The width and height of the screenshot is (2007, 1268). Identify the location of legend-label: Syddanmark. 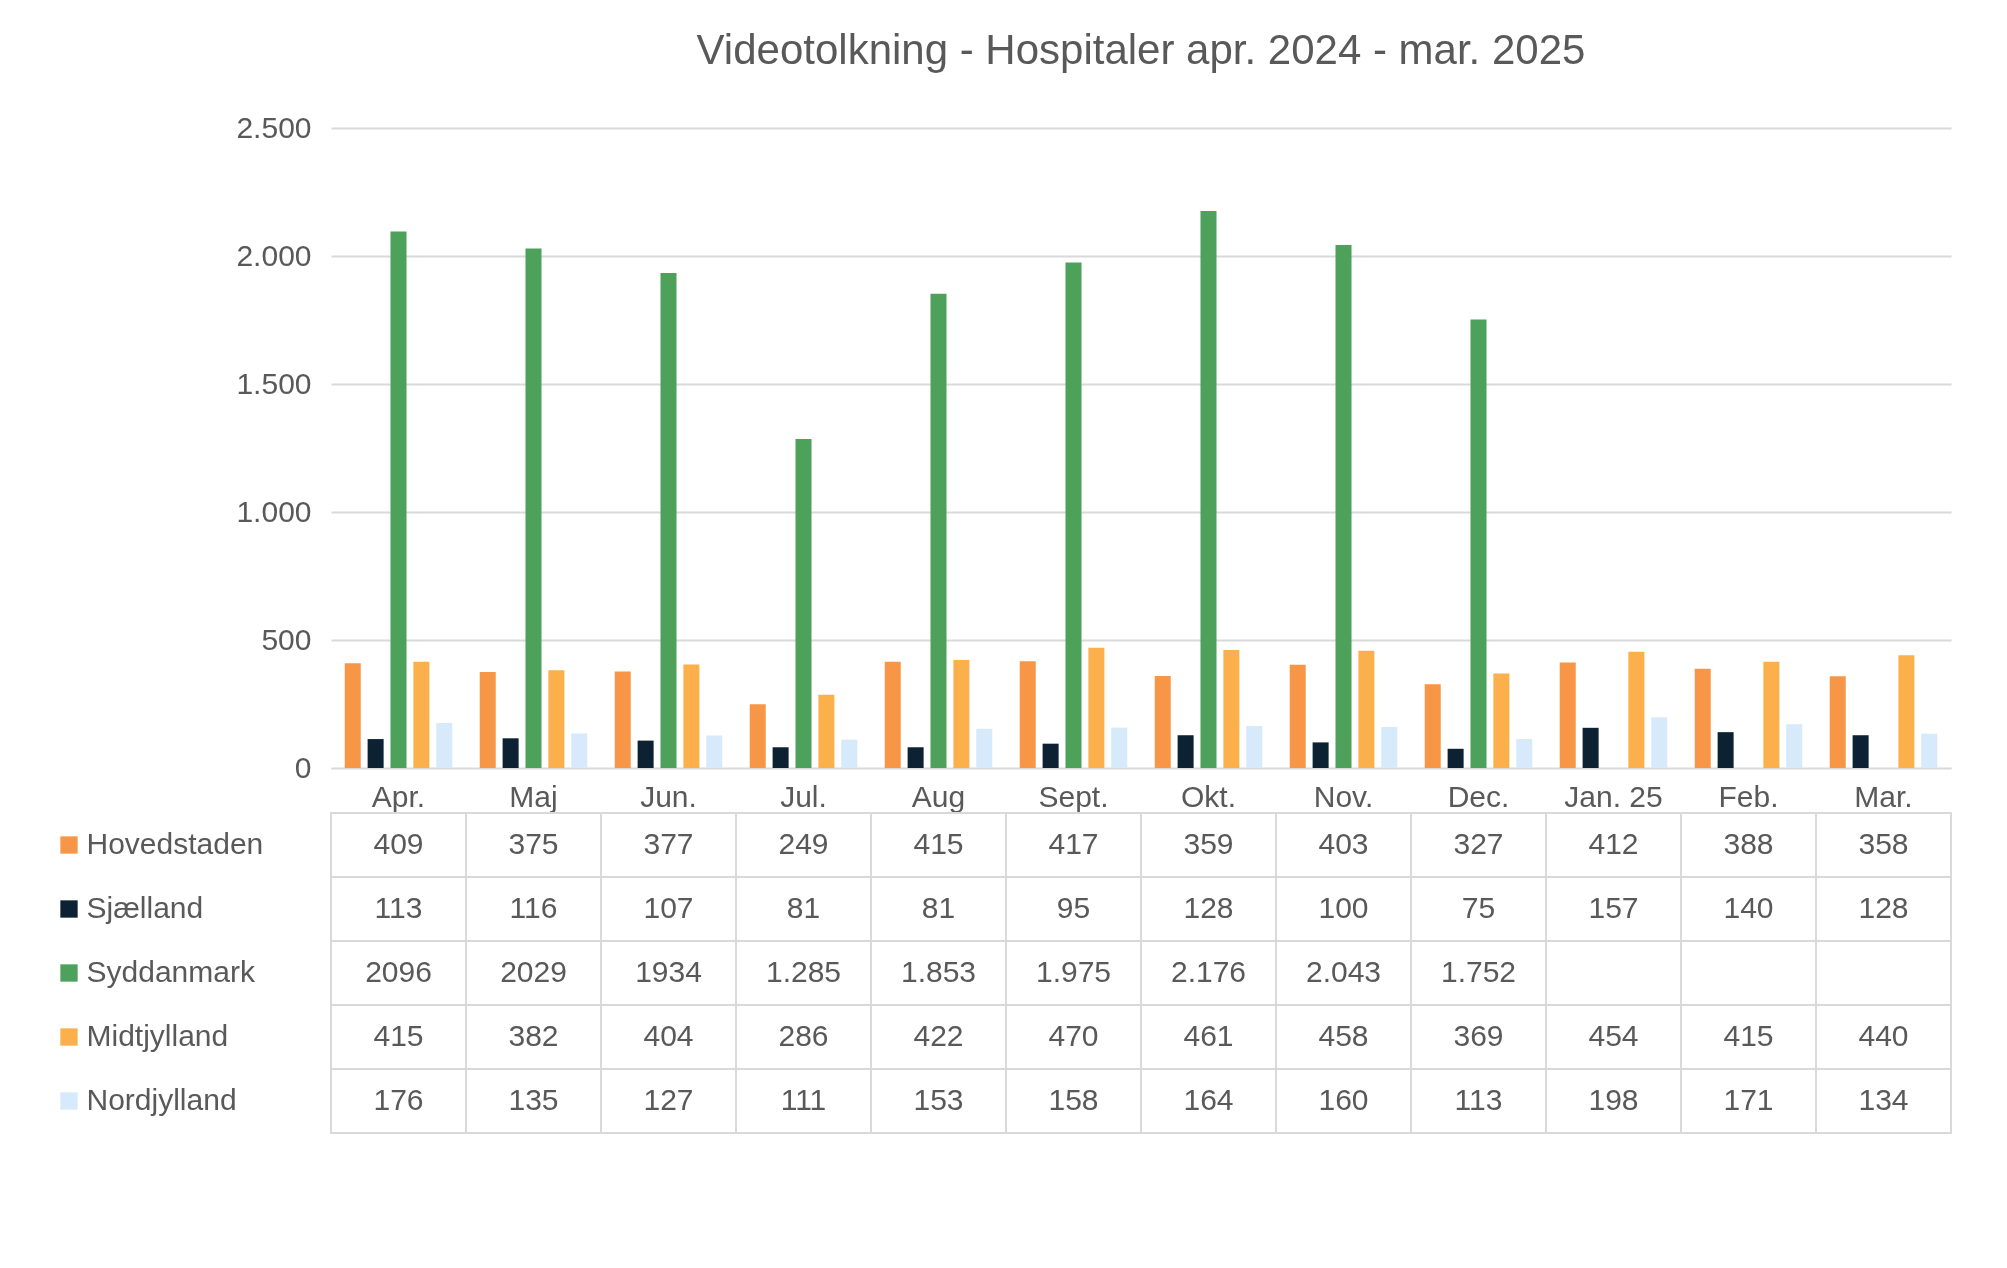
(171, 971).